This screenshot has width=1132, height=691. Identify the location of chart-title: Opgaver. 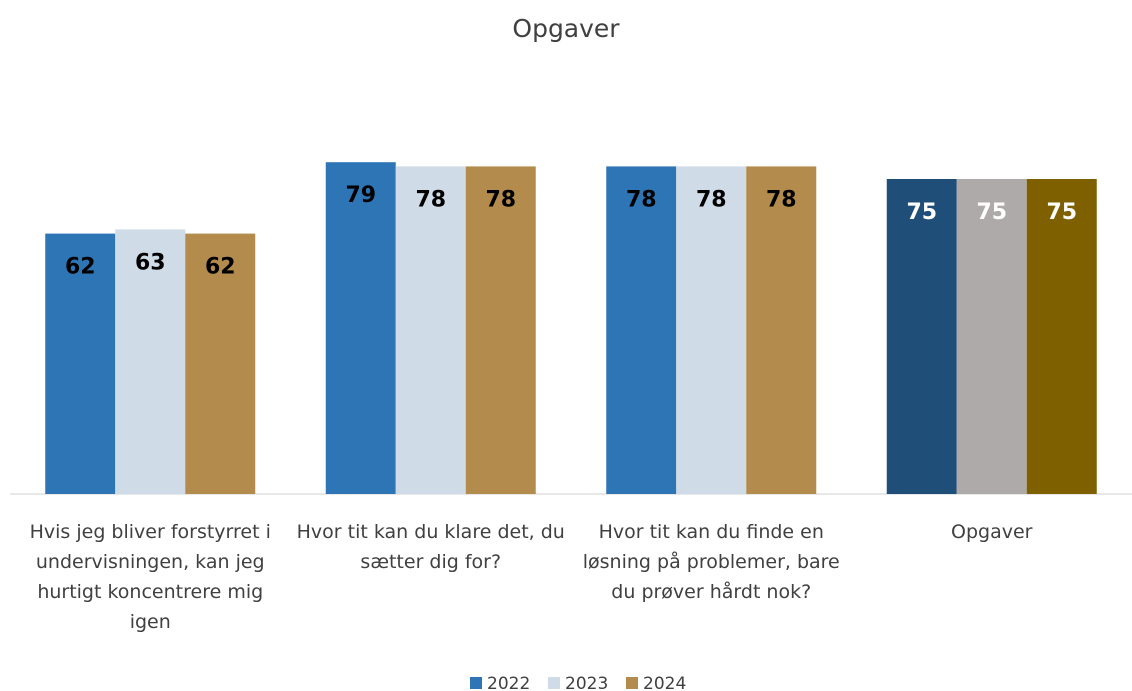
(566, 28).